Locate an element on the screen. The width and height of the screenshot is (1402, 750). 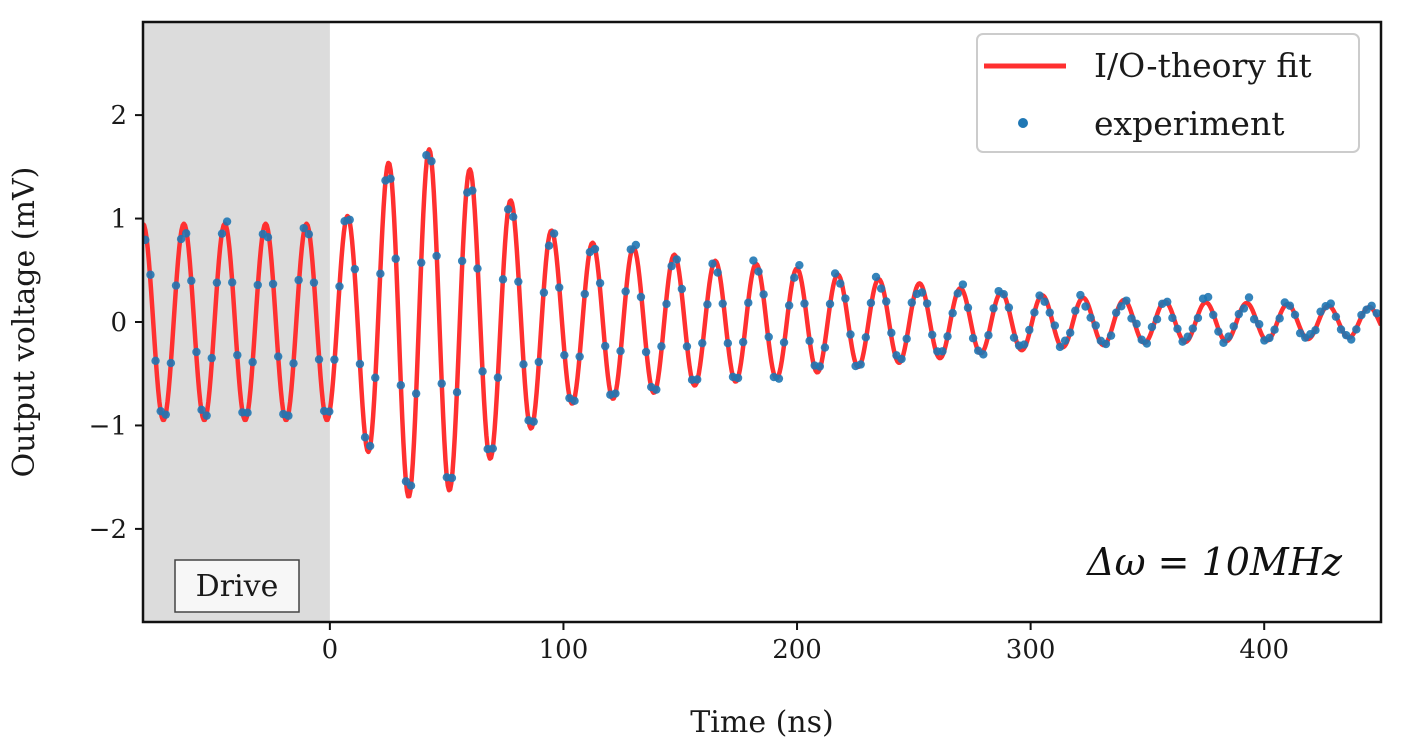
legend-box is located at coordinates (1168, 93).